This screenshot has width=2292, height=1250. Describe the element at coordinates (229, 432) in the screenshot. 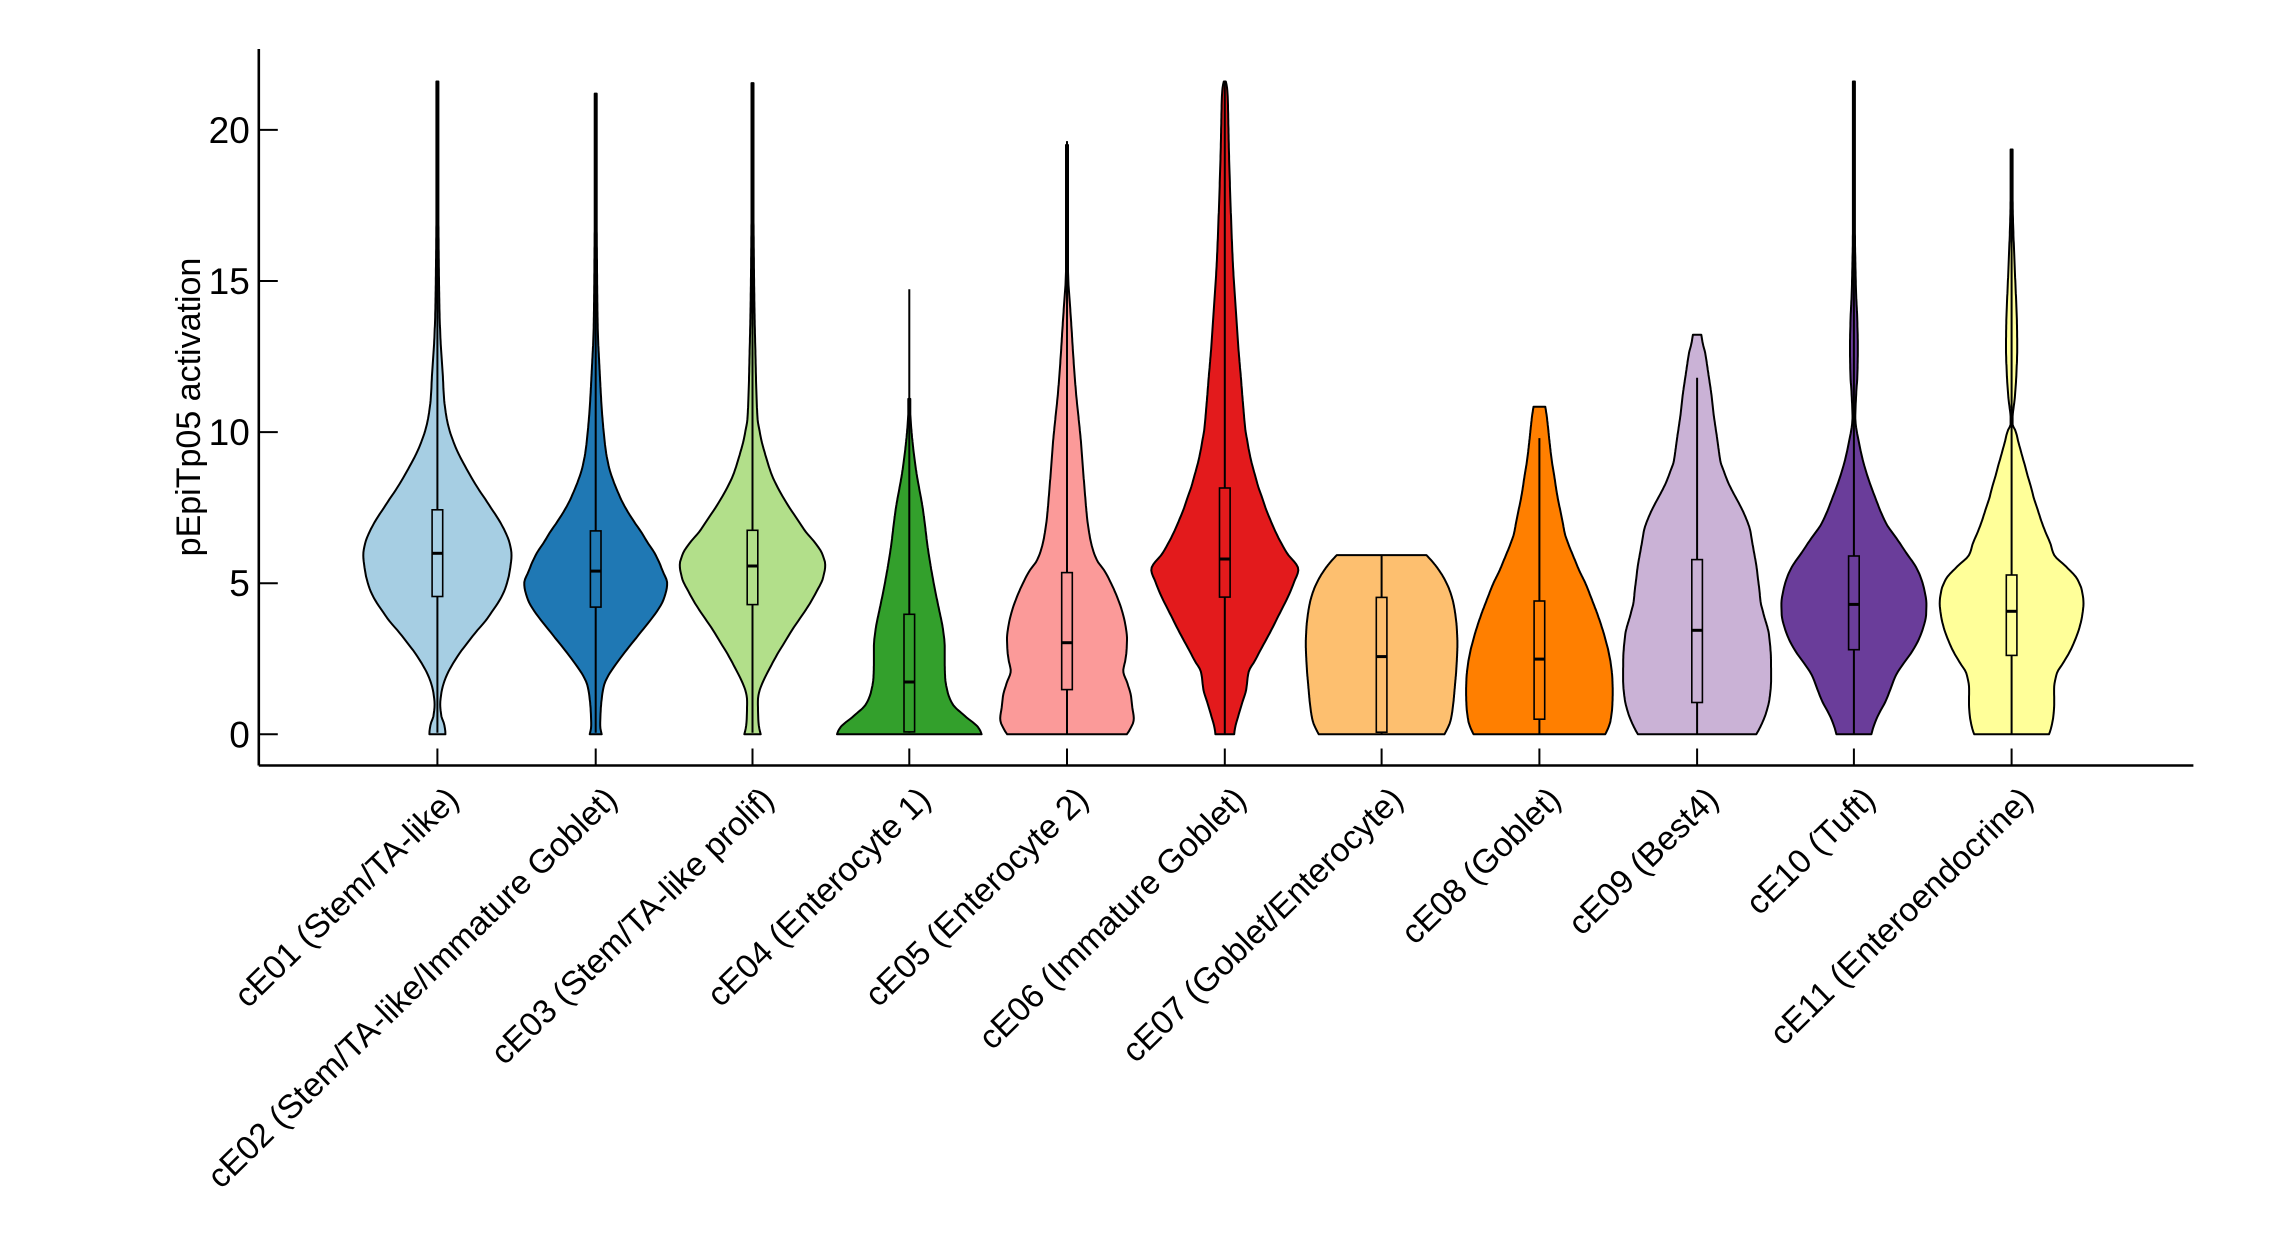

I see `svg-text: 10` at that location.